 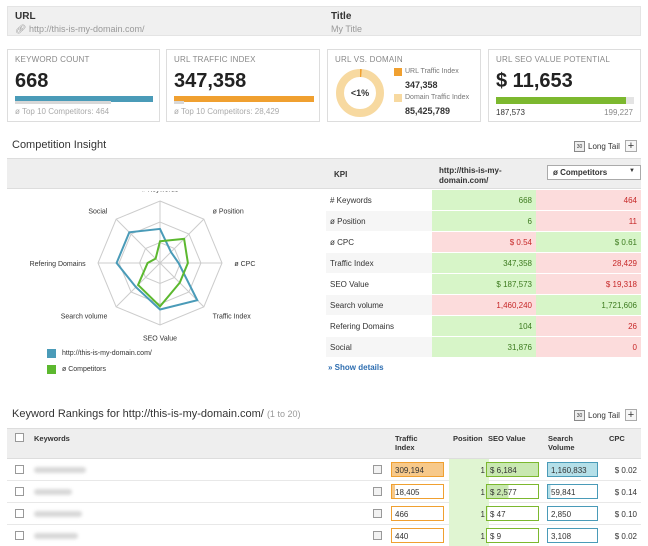 What do you see at coordinates (52, 438) in the screenshot?
I see `keywords-header: Keywords` at bounding box center [52, 438].